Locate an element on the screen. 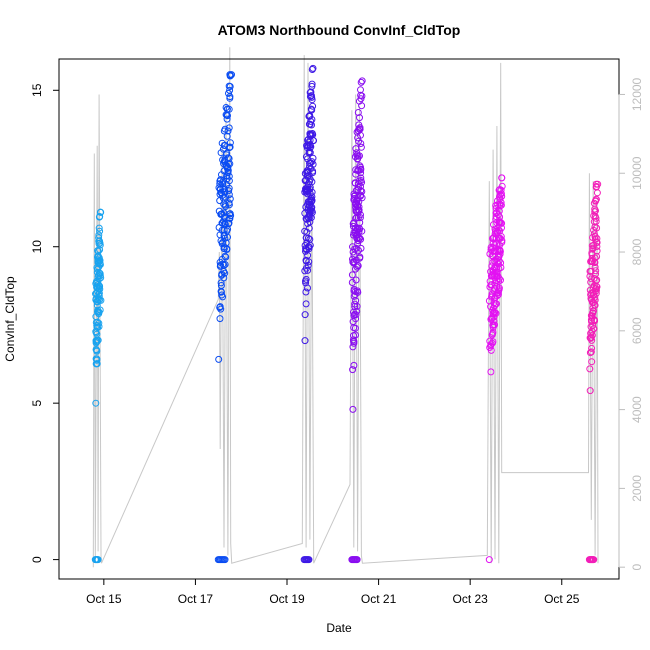 This screenshot has width=650, height=650. y-tick-label: 10 is located at coordinates (37, 247).